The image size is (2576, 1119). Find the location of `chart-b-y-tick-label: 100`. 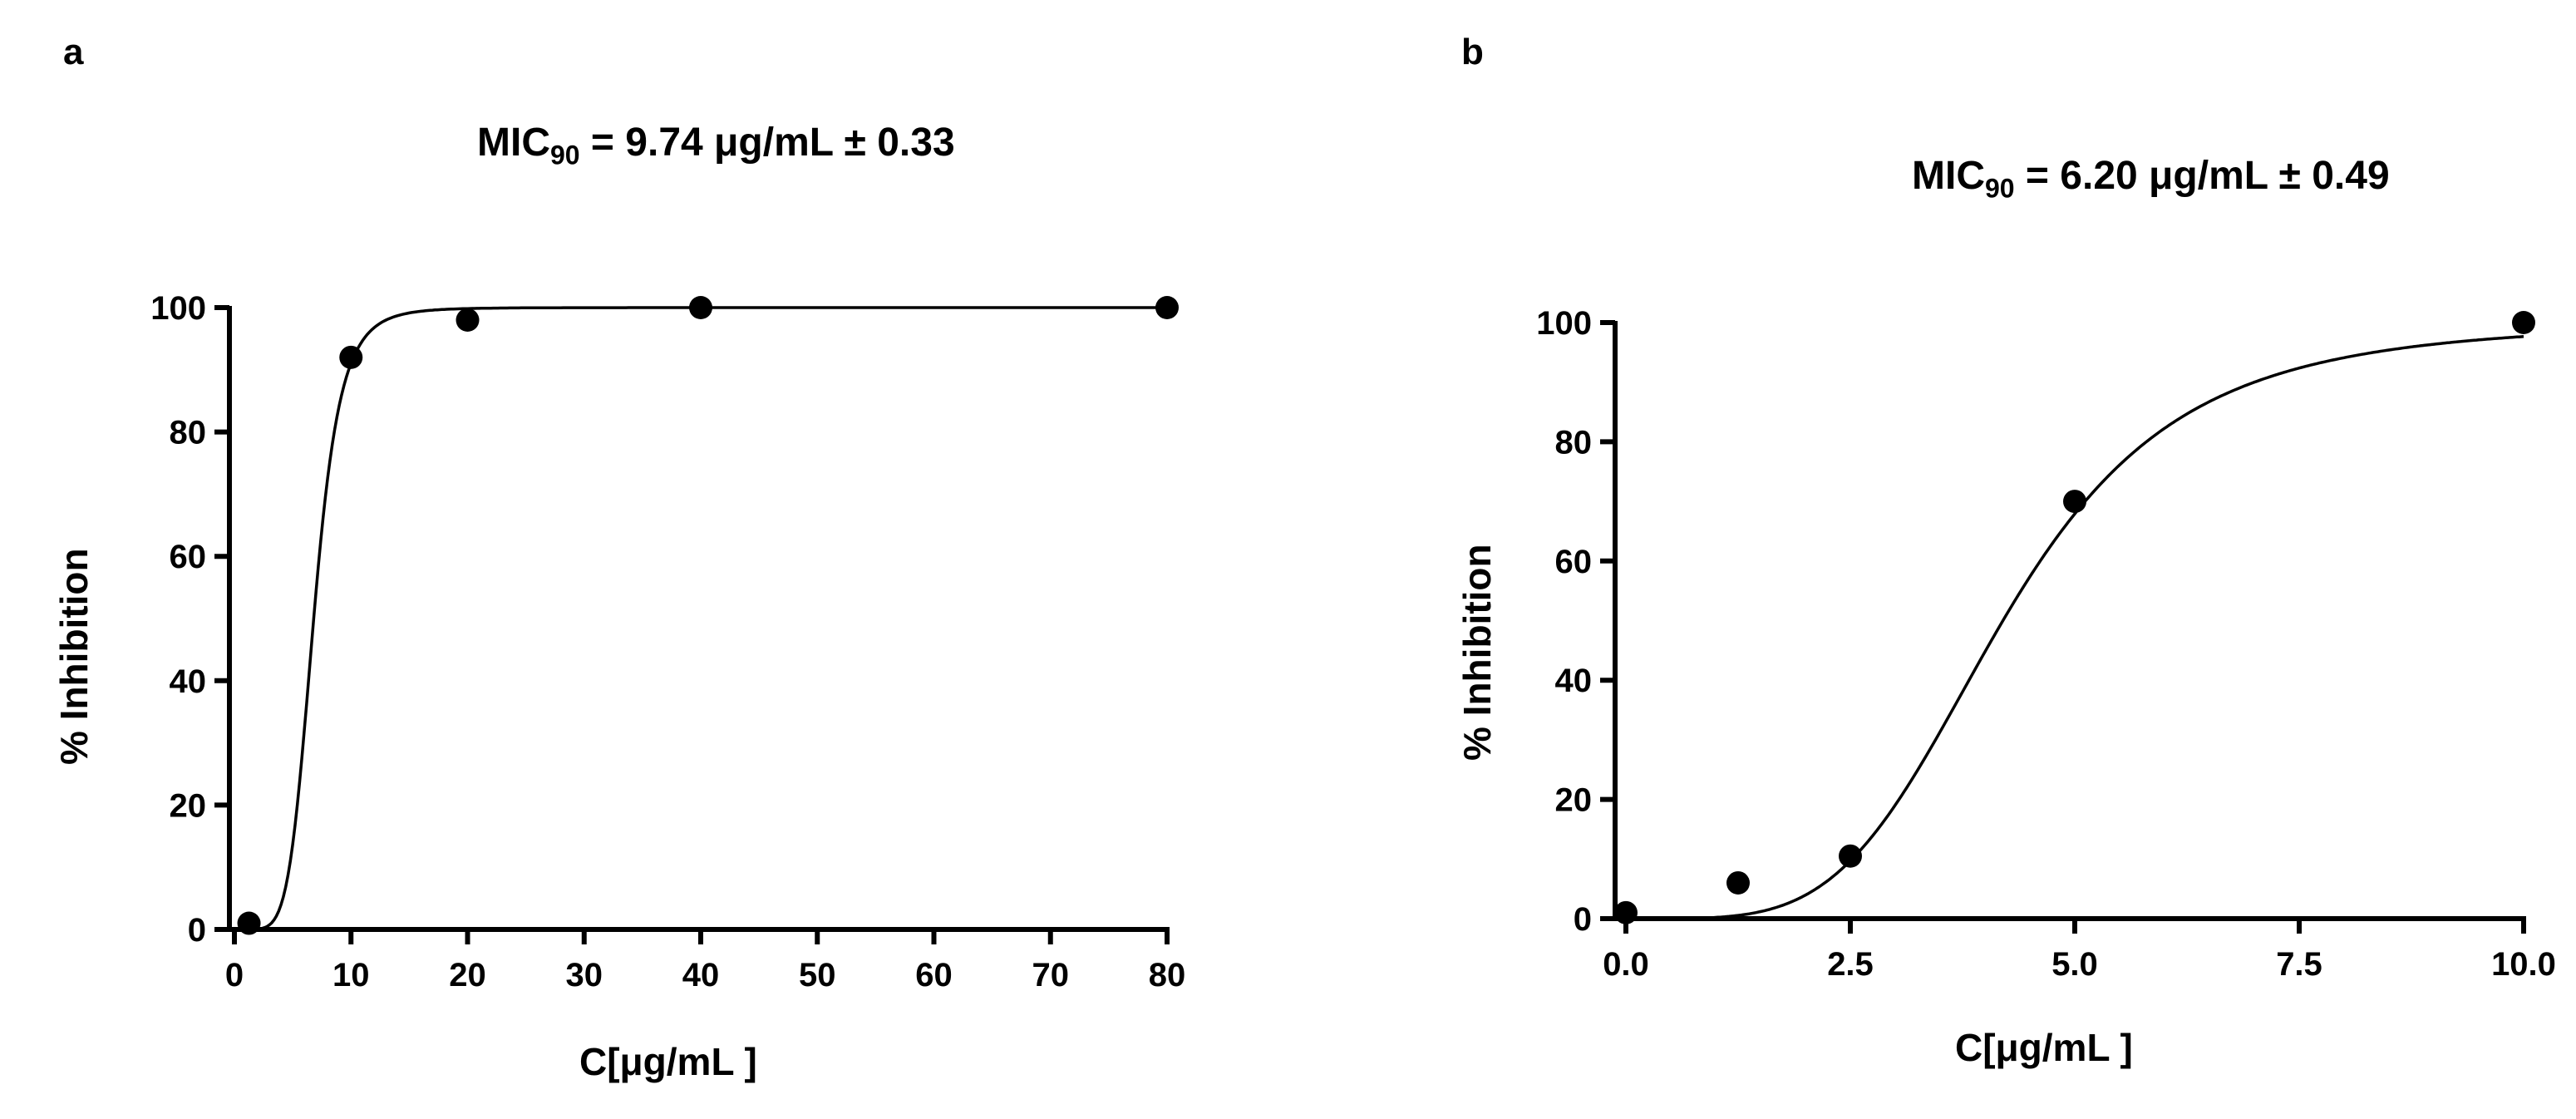

chart-b-y-tick-label: 100 is located at coordinates (1564, 323).